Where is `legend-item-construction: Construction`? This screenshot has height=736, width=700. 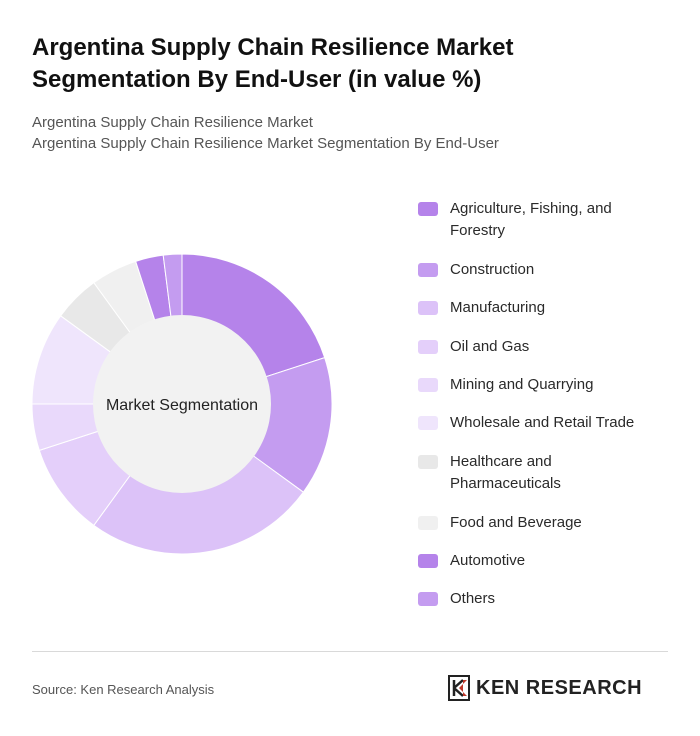
legend-item-construction: Construction is located at coordinates (548, 270).